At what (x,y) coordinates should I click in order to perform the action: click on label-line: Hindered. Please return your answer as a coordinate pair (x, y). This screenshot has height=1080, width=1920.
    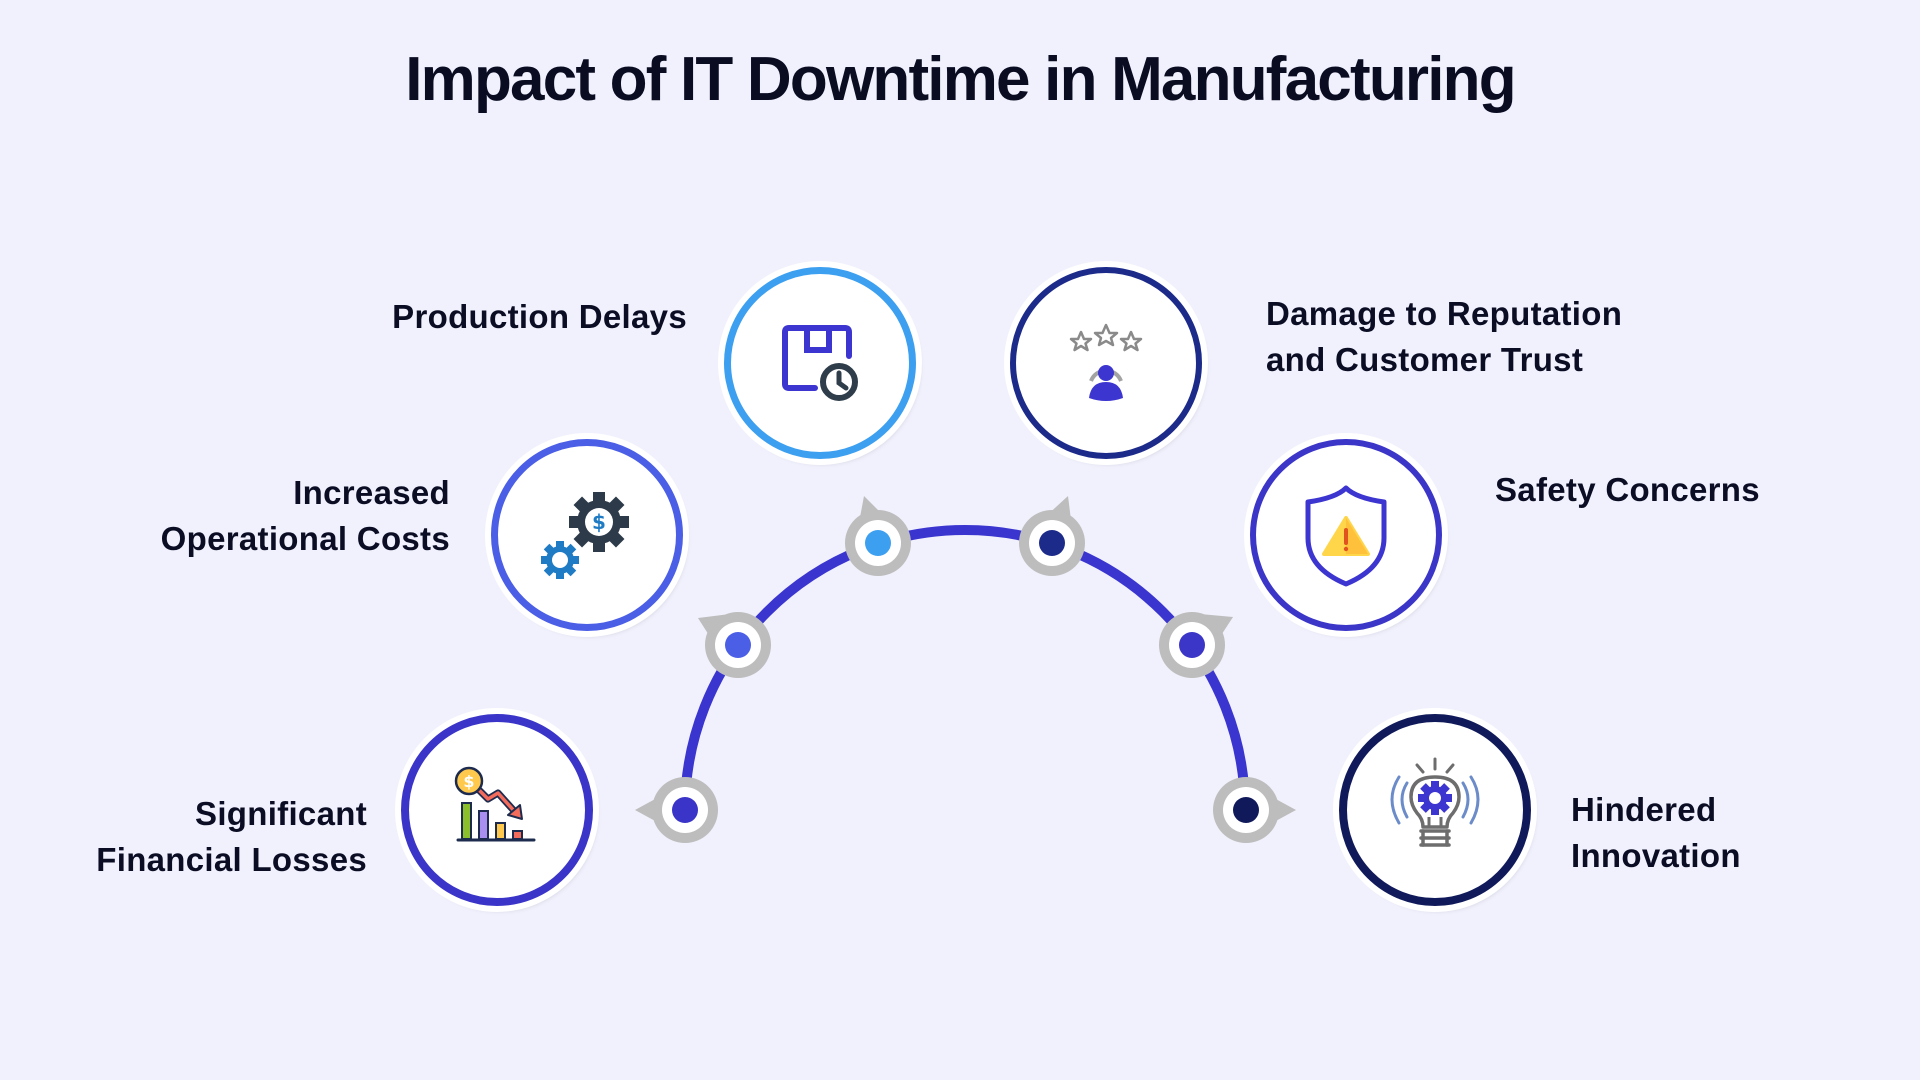
    Looking at the image, I should click on (1644, 809).